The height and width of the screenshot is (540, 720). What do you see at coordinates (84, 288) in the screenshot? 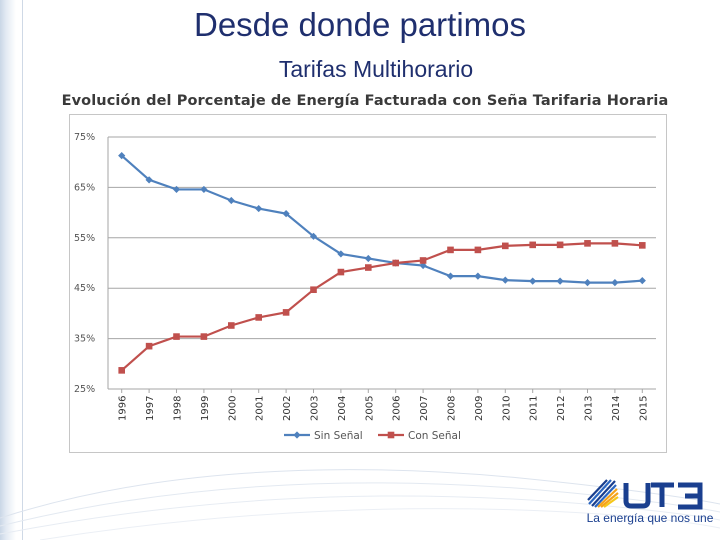
I see `y-tick-label: 45%` at bounding box center [84, 288].